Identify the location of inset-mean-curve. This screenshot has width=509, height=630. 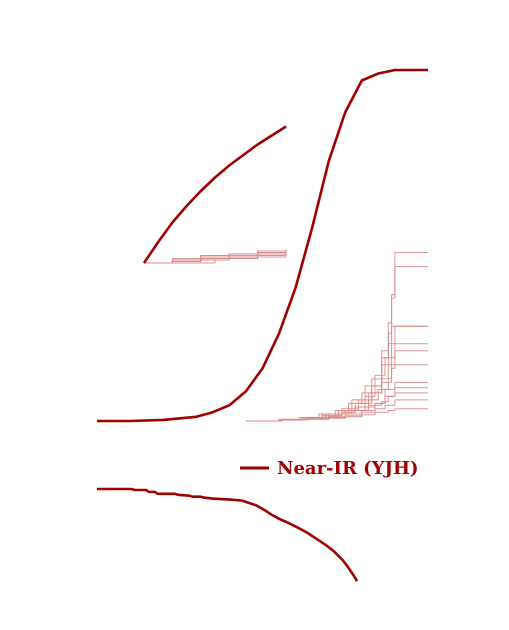
(214, 194).